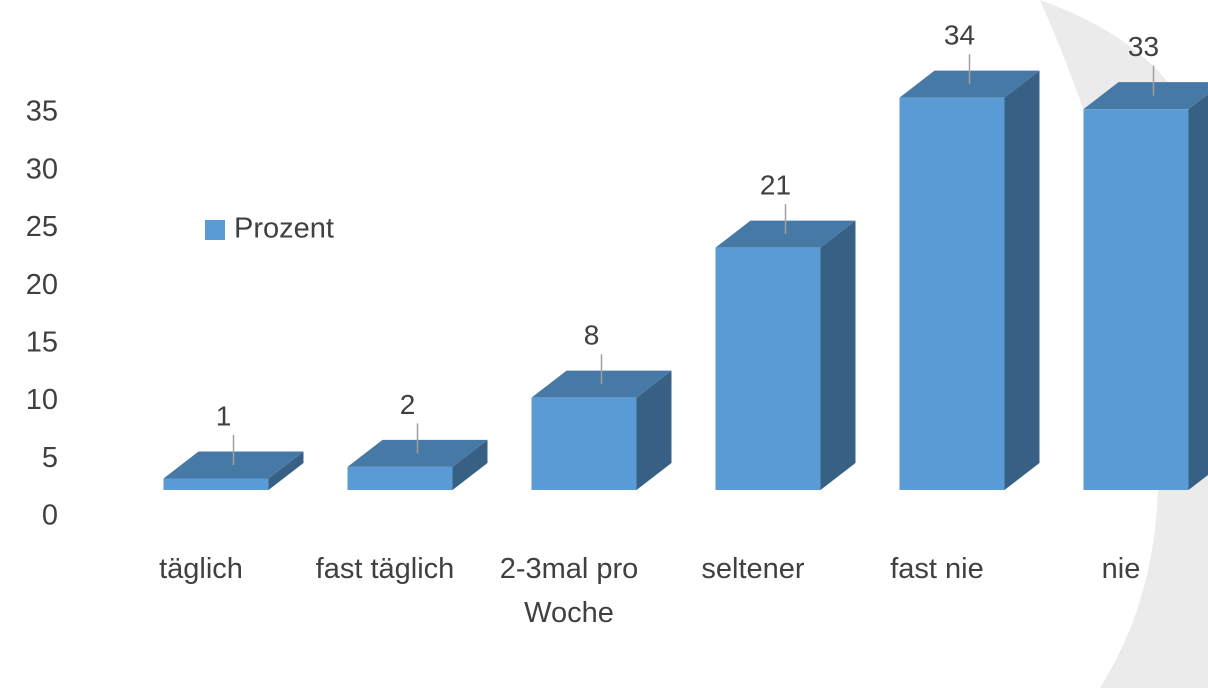 The height and width of the screenshot is (688, 1208). Describe the element at coordinates (775, 185) in the screenshot. I see `value-label: 21` at that location.